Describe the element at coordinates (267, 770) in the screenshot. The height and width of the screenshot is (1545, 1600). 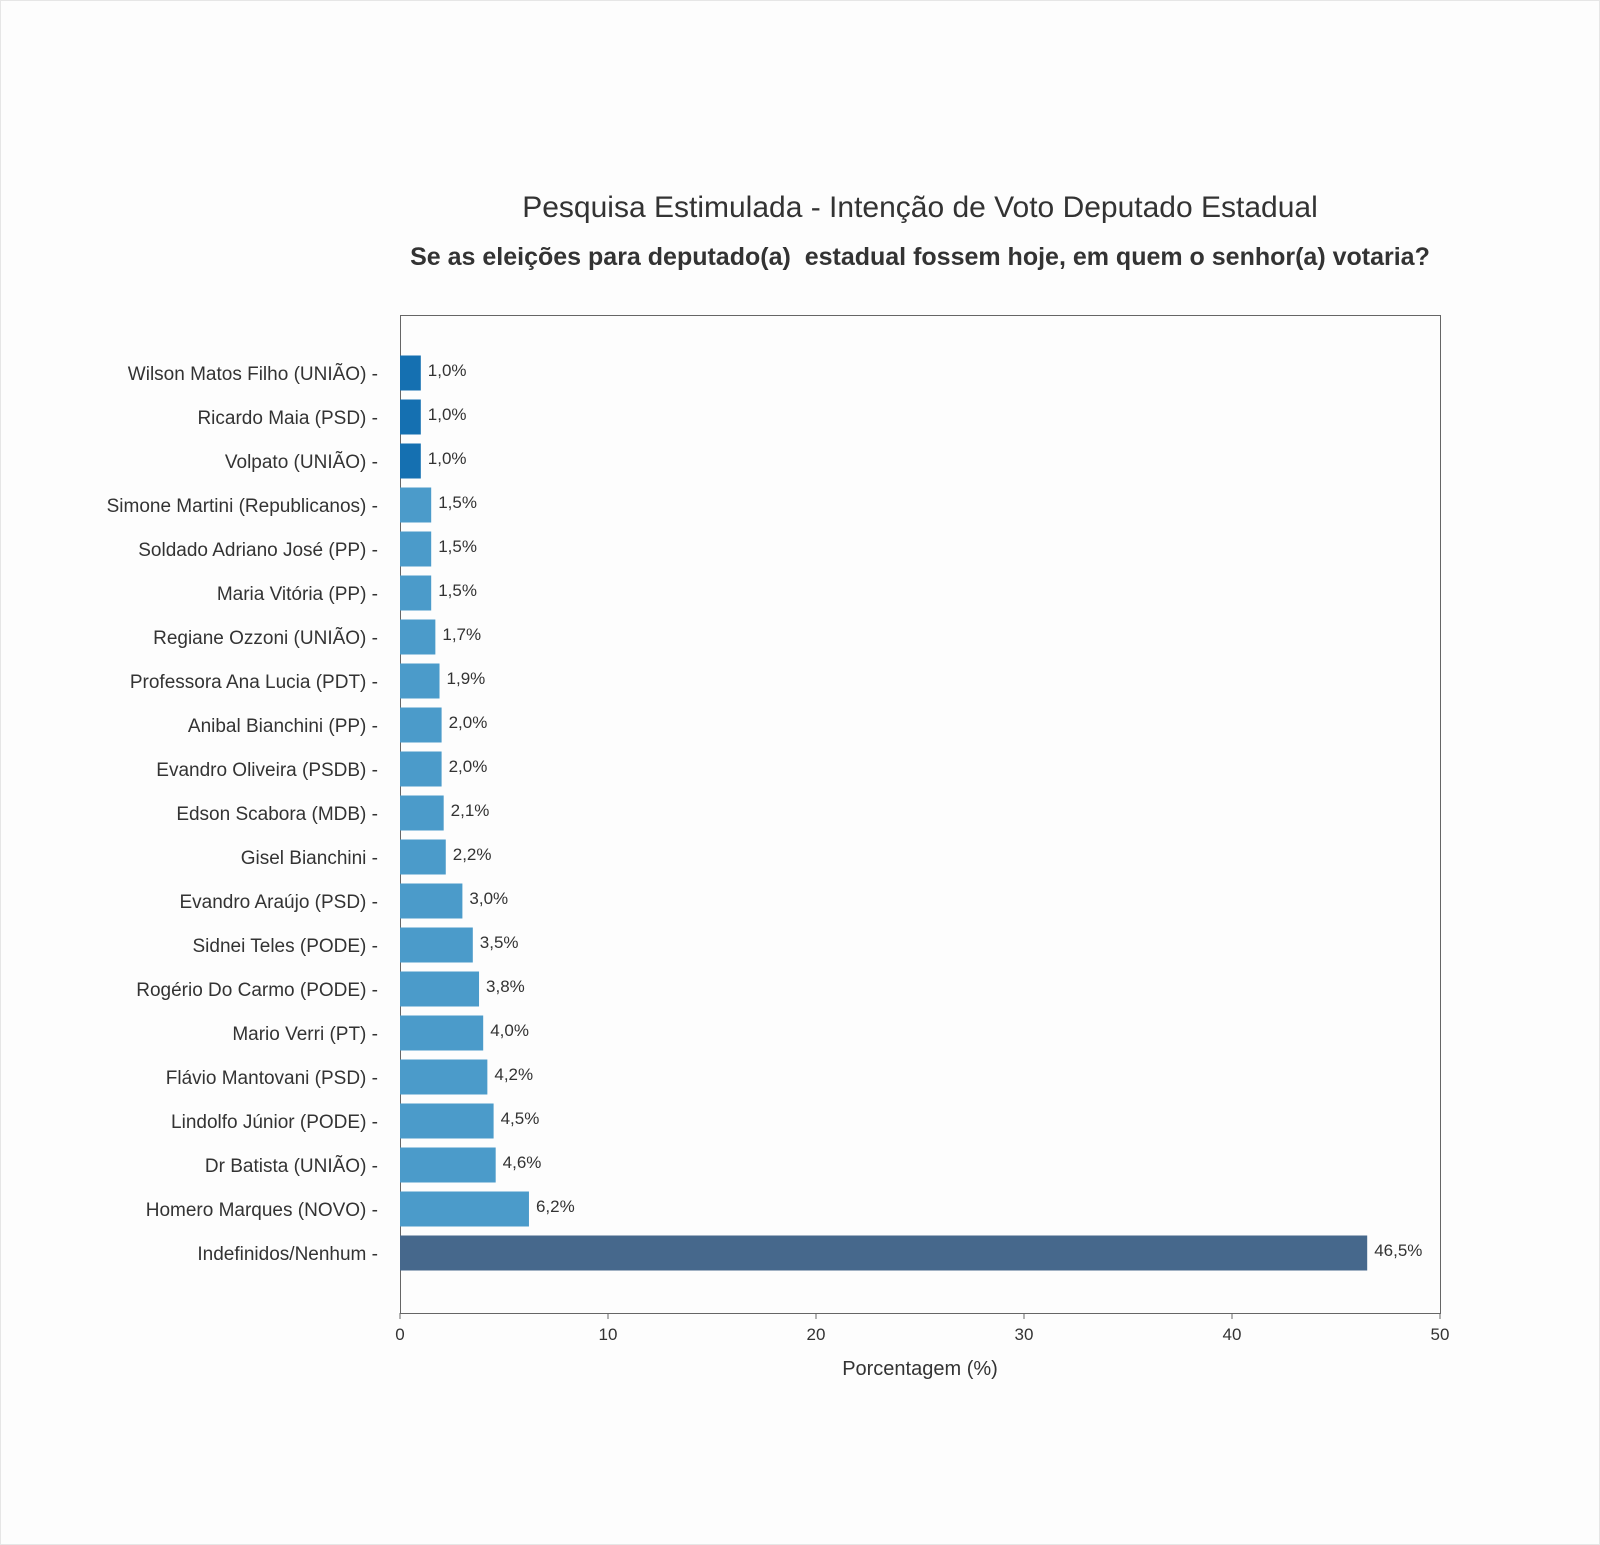
I see `category-label: Evandro Oliveira (PSDB) -` at that location.